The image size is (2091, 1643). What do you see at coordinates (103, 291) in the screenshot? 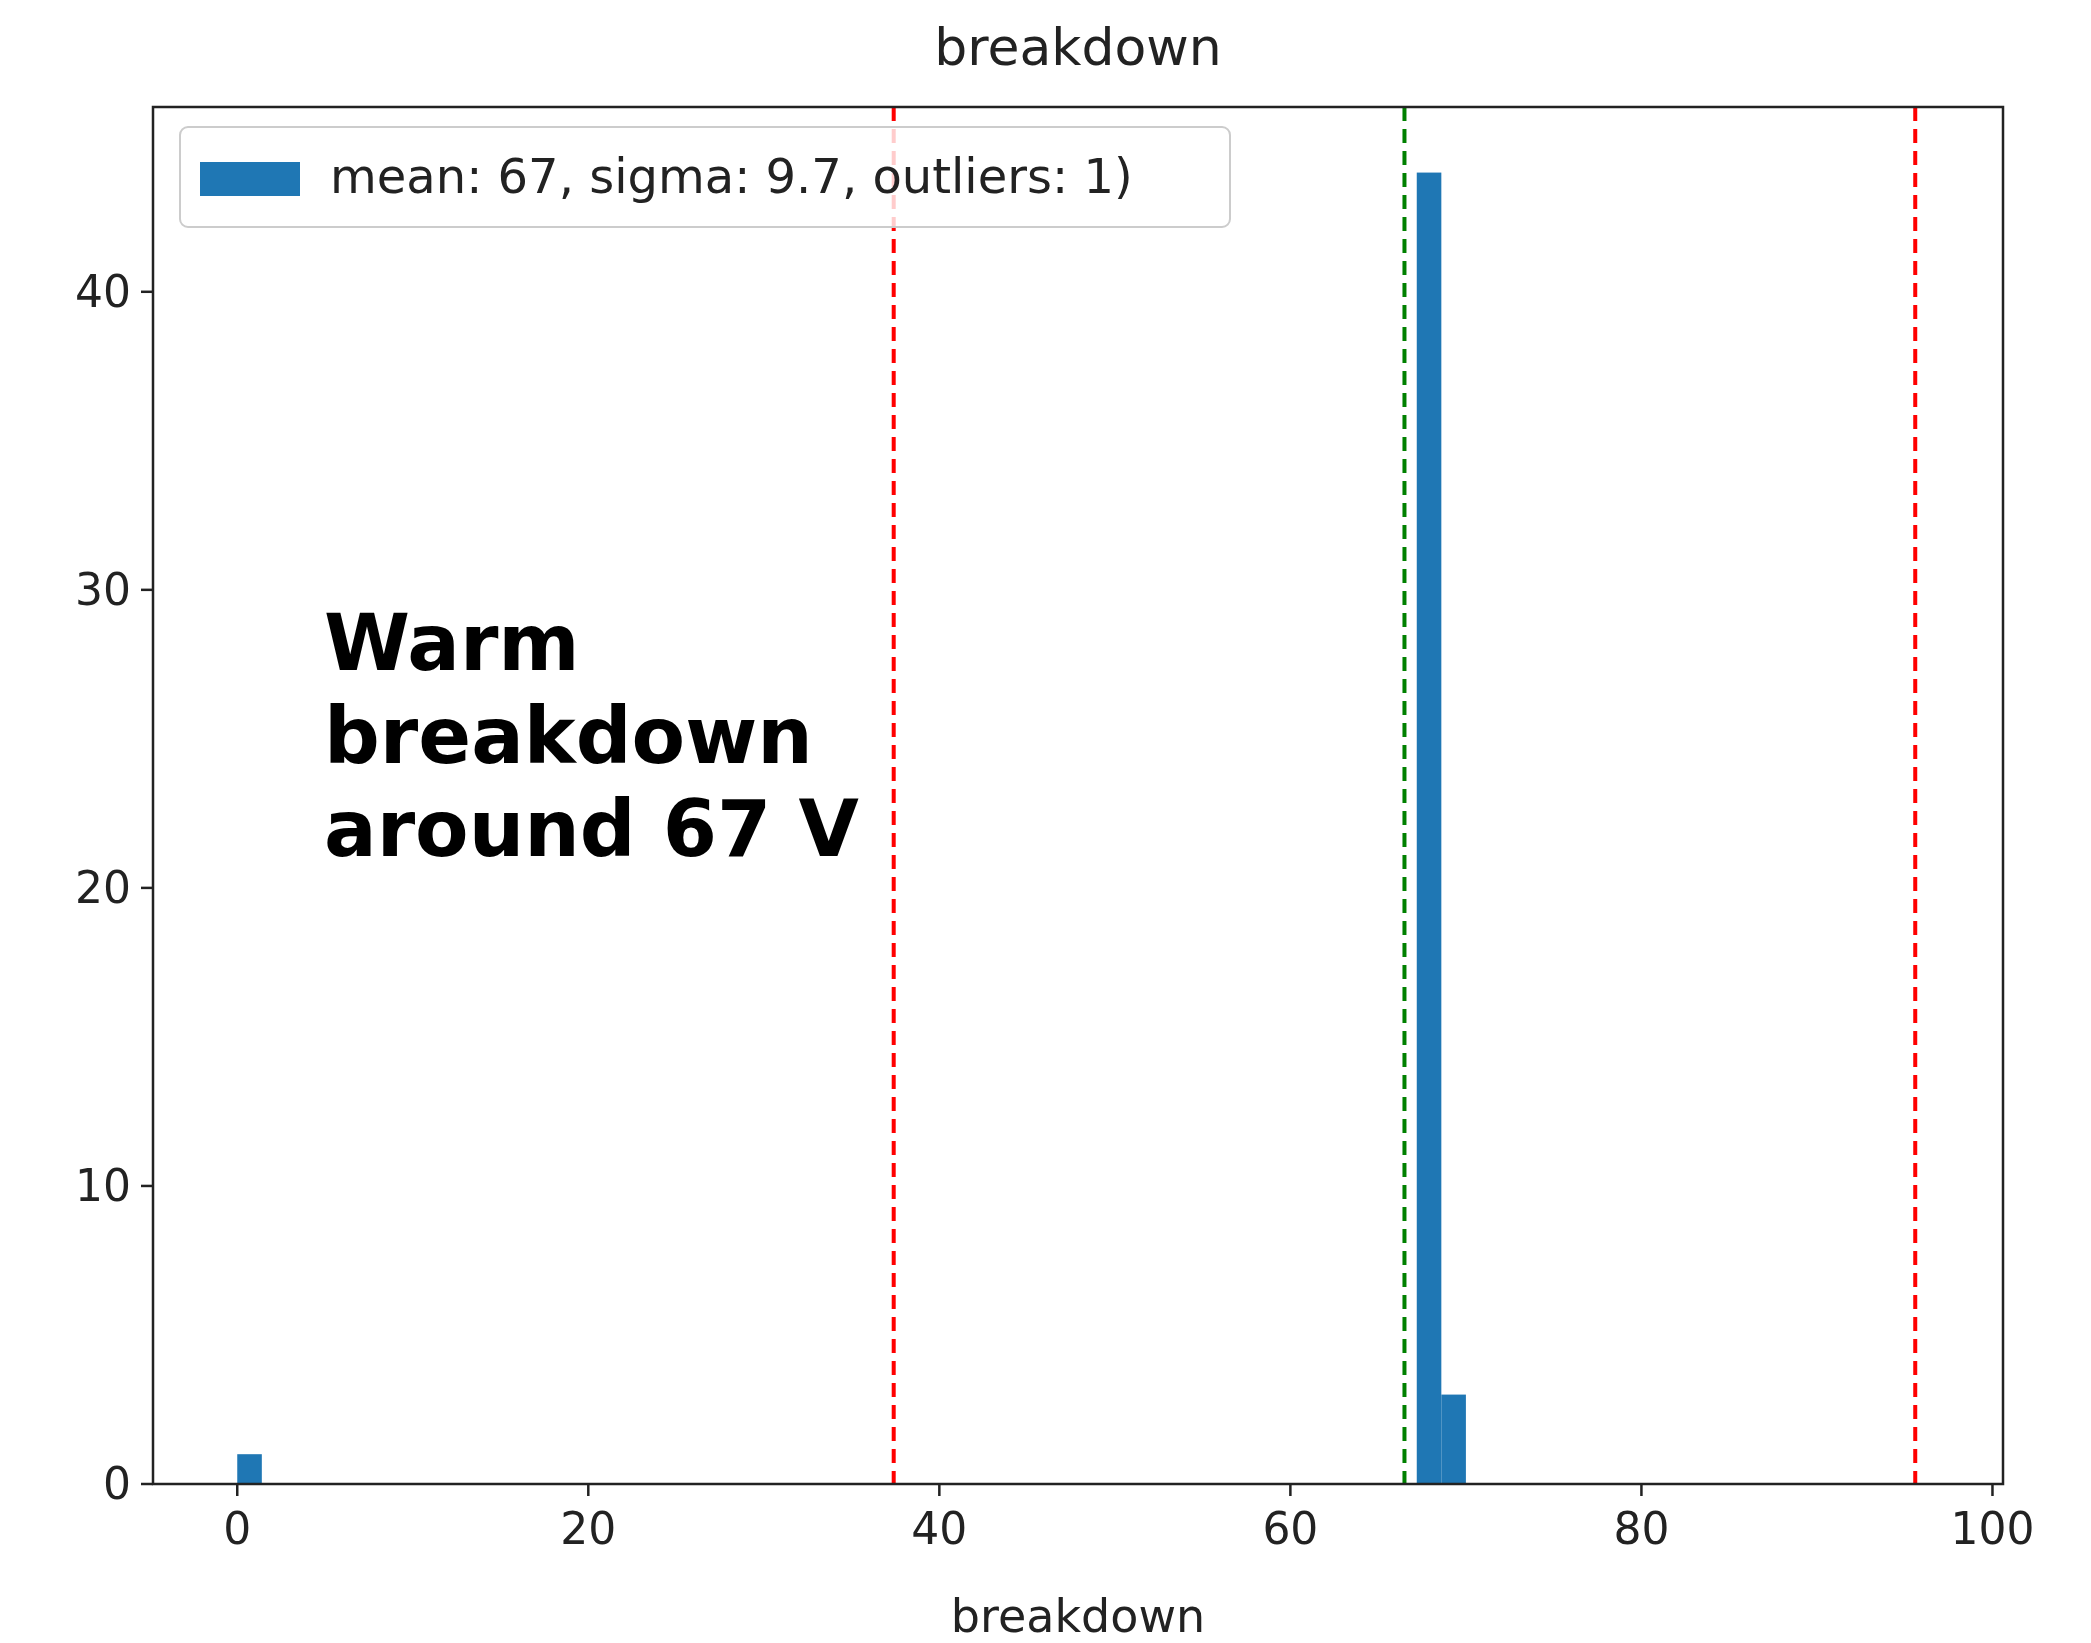
I see `y-tick-label: 40` at bounding box center [103, 291].